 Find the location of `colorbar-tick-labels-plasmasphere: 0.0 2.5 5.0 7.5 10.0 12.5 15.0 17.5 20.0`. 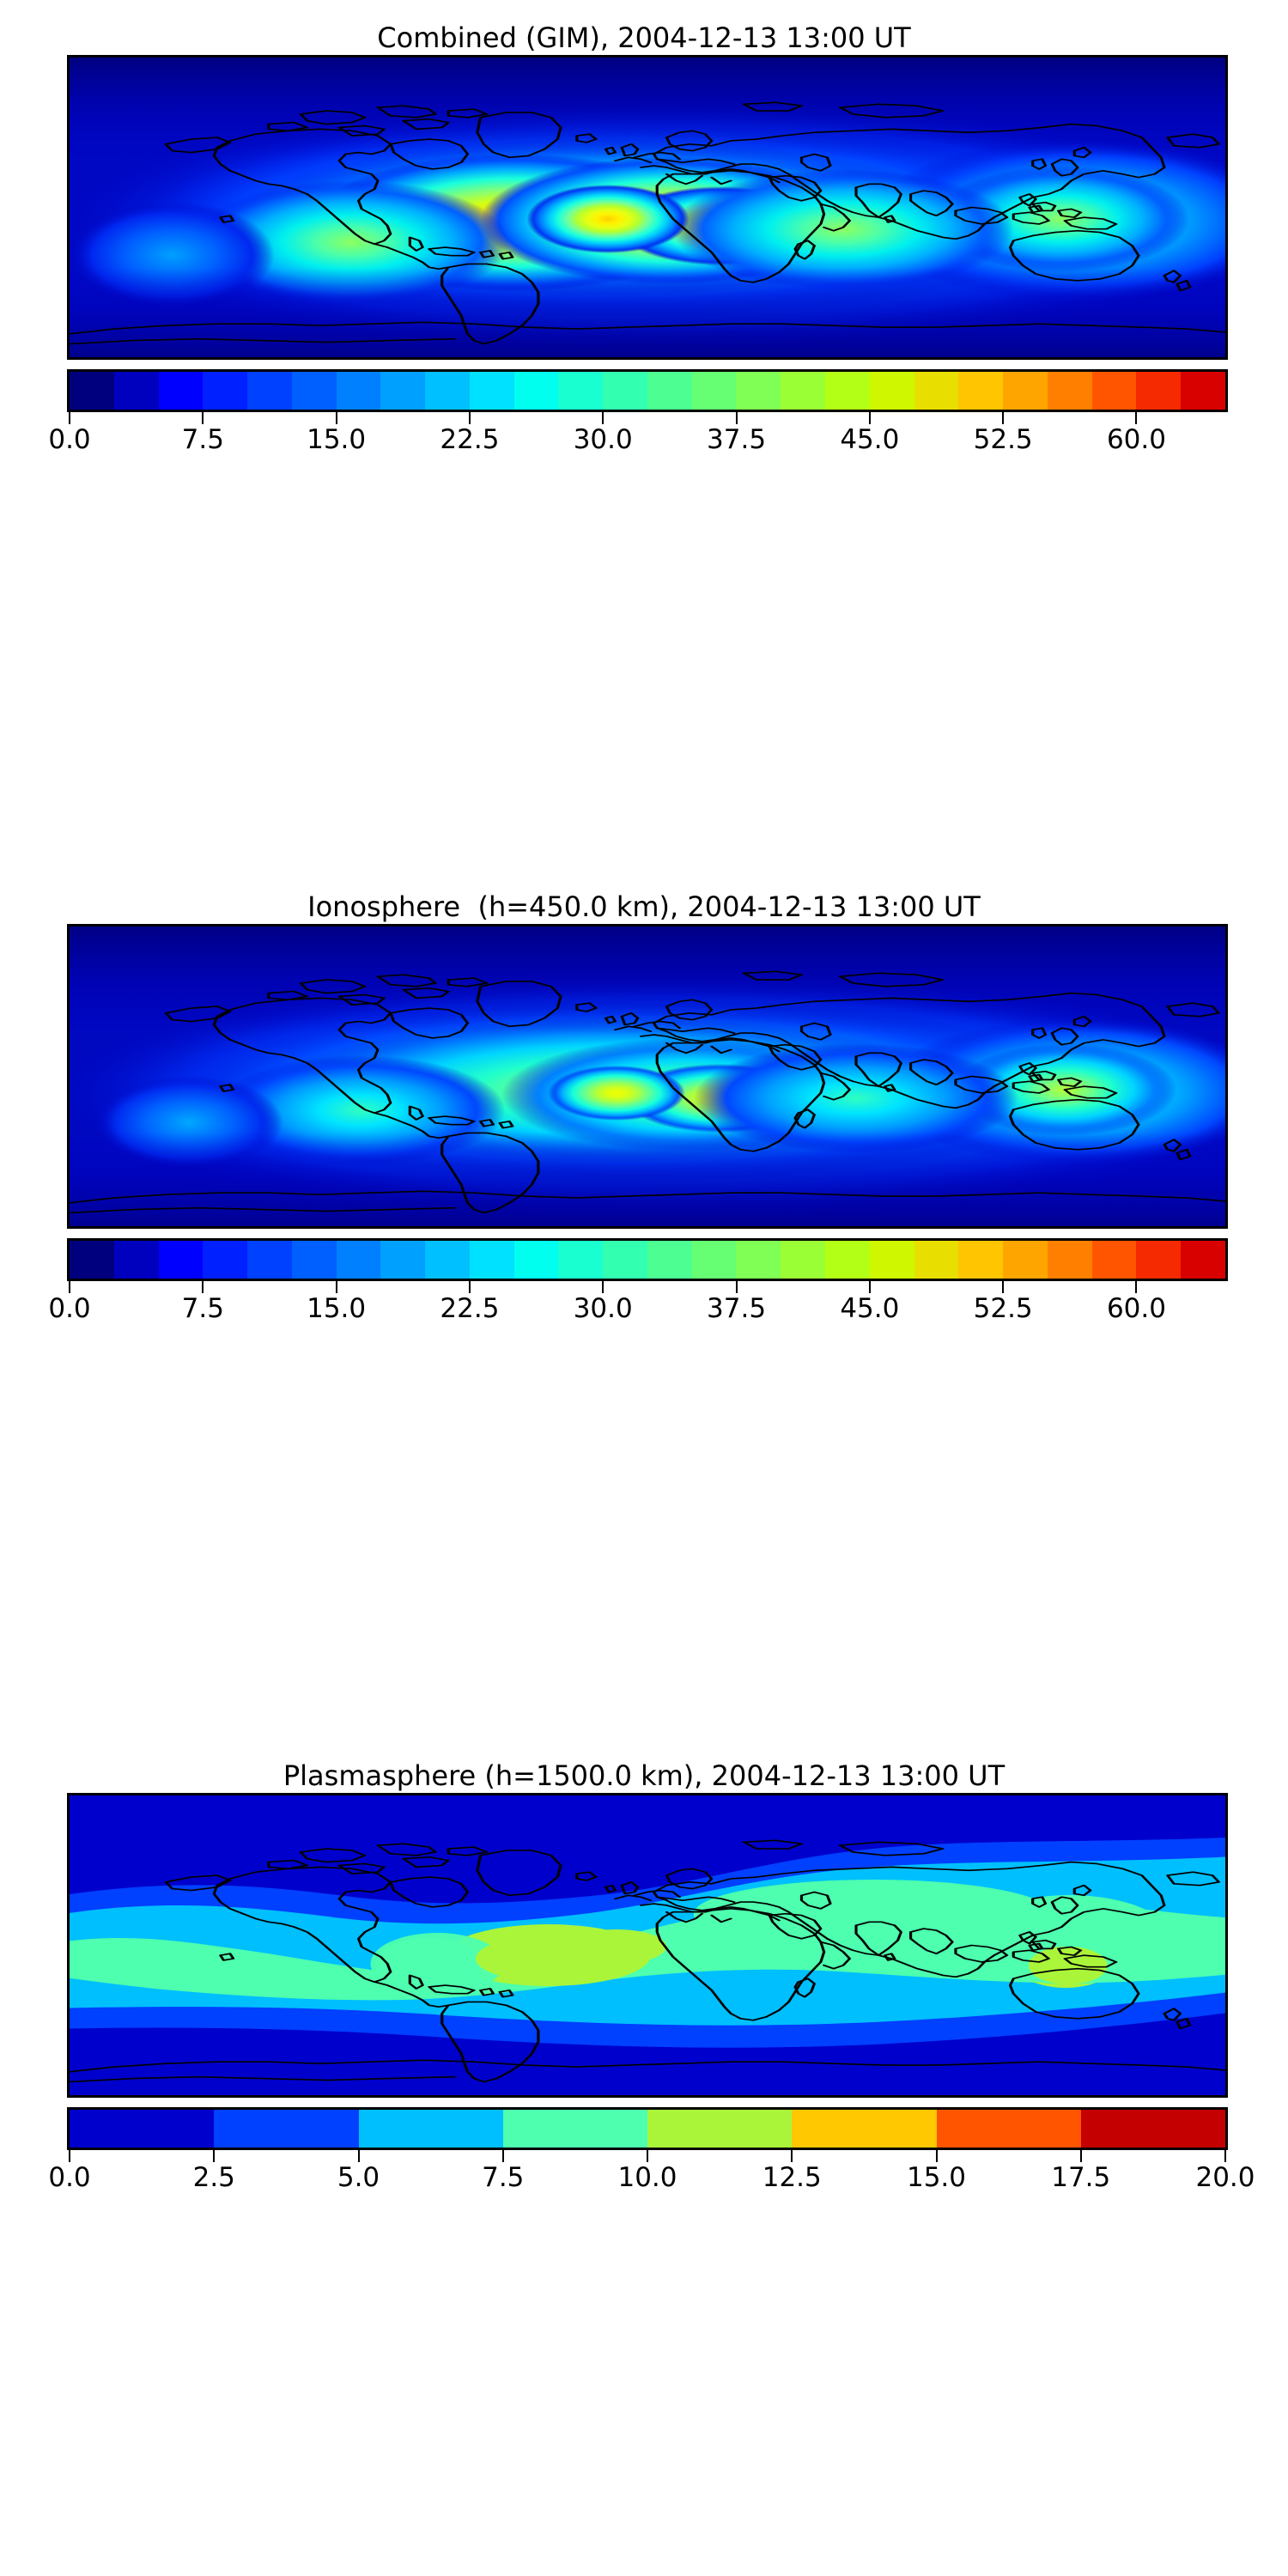

colorbar-tick-labels-plasmasphere: 0.0 2.5 5.0 7.5 10.0 12.5 15.0 17.5 20.0 is located at coordinates (651, 2181).